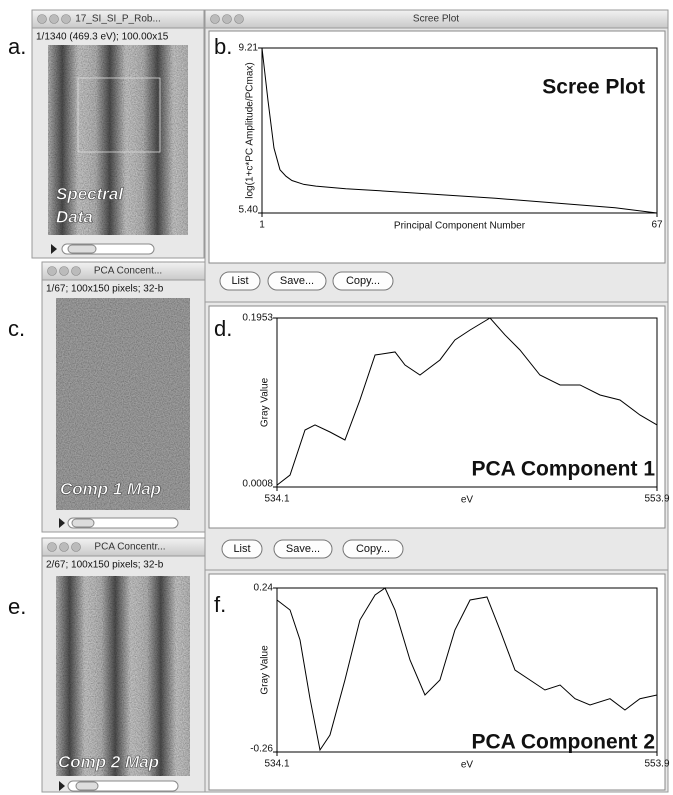 This screenshot has width=673, height=795. Describe the element at coordinates (249, 210) in the screenshot. I see `y-tick-label: 5.40` at that location.